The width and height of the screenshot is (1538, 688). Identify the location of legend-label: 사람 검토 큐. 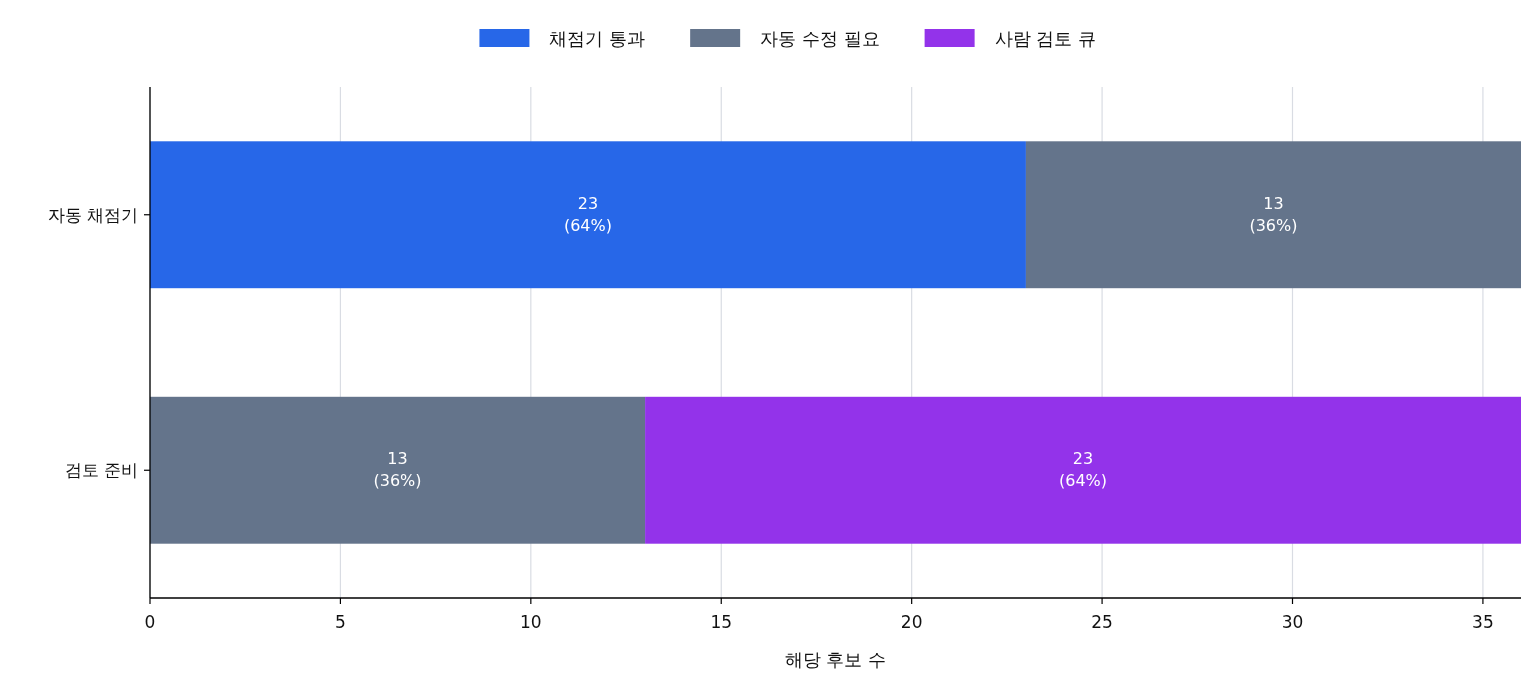
(1045, 38).